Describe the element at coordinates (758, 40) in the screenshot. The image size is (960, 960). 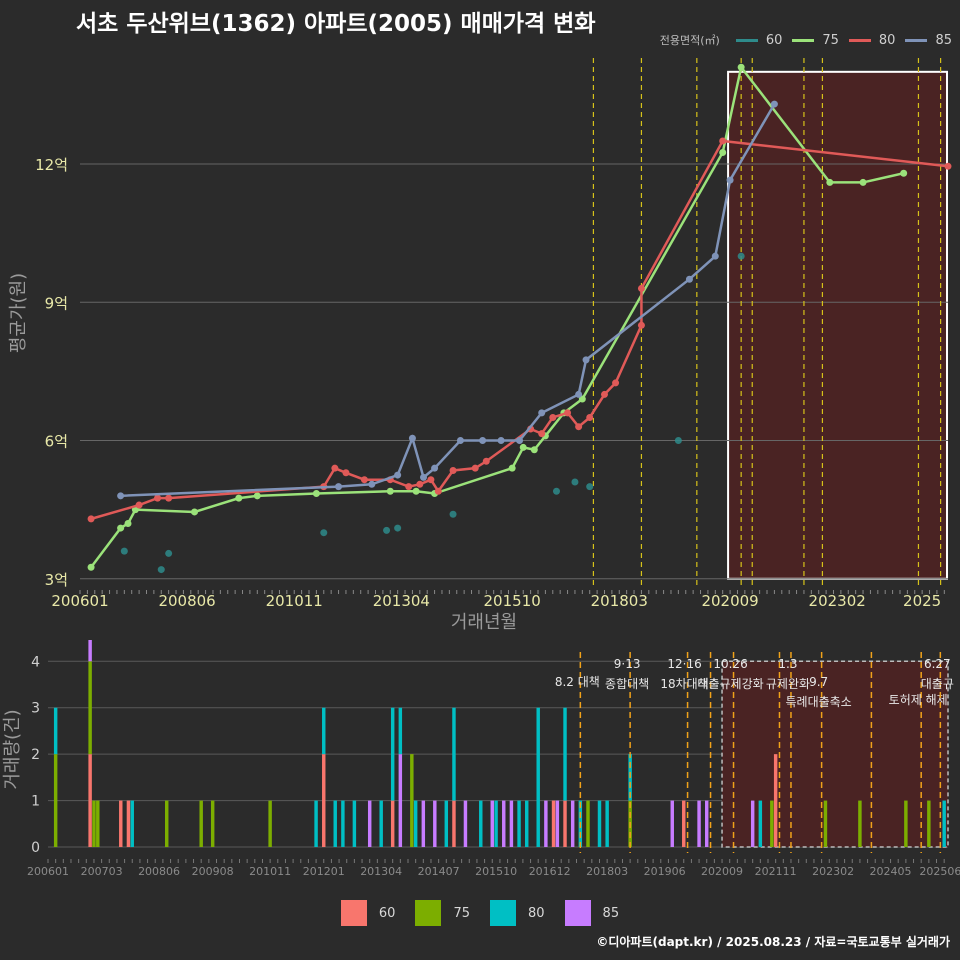
I see `legend-item-60: 60` at that location.